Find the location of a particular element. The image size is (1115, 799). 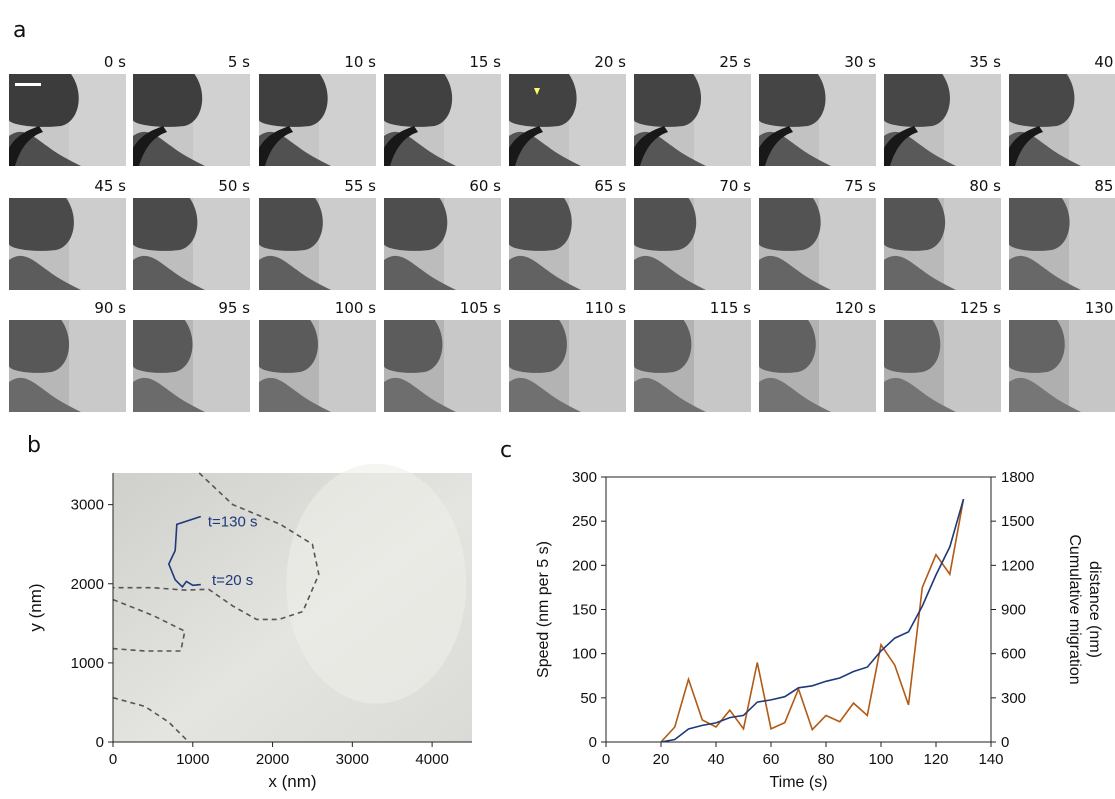

frame-time-label: 95 s is located at coordinates (234, 308).